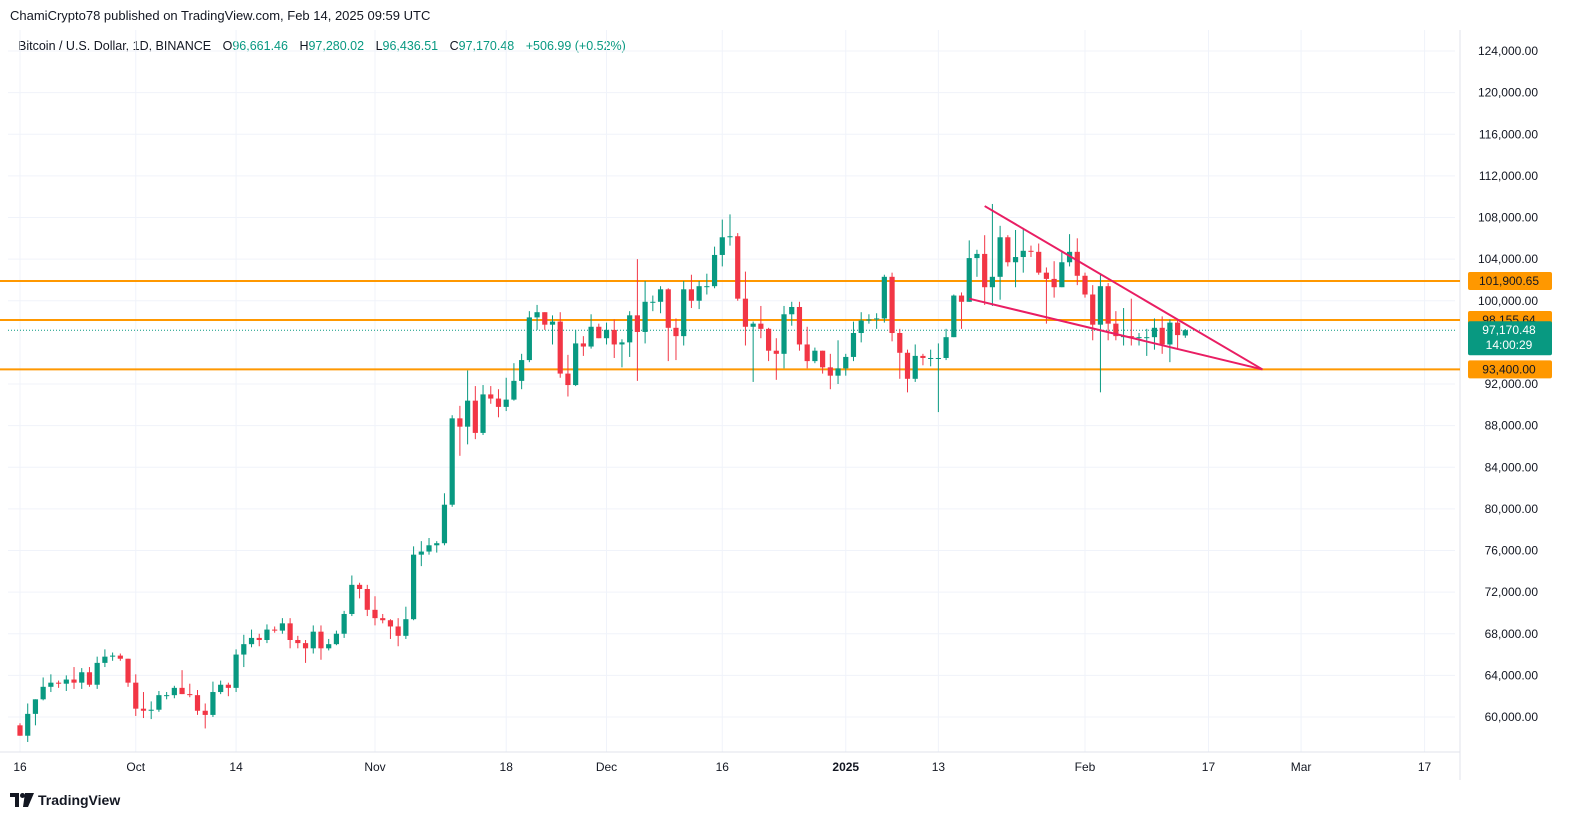 This screenshot has height=826, width=1585. What do you see at coordinates (606, 767) in the screenshot?
I see `x-tick-label: Dec` at bounding box center [606, 767].